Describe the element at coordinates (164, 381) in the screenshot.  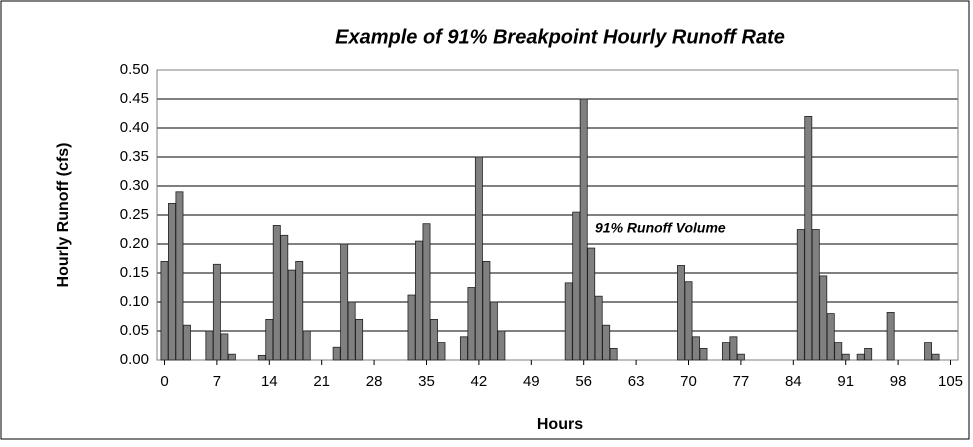
I see `x-tick-label: 0` at that location.